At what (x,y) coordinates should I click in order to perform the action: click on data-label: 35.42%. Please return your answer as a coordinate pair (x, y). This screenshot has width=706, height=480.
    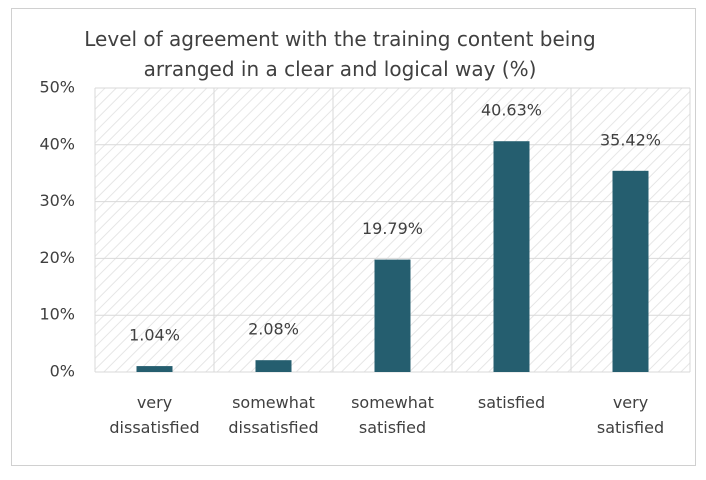
    Looking at the image, I should click on (630, 139).